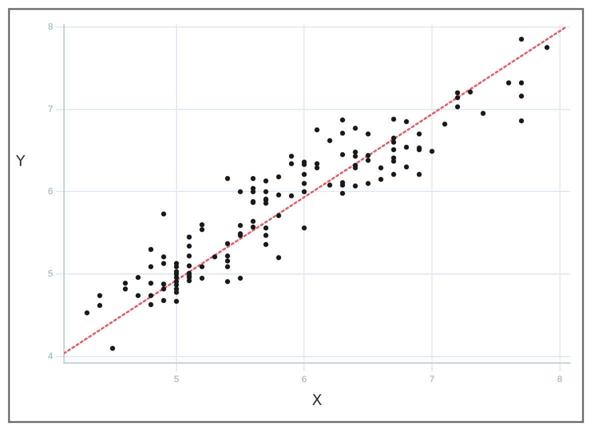 The image size is (592, 431). What do you see at coordinates (317, 399) in the screenshot?
I see `x-axis-title: X` at bounding box center [317, 399].